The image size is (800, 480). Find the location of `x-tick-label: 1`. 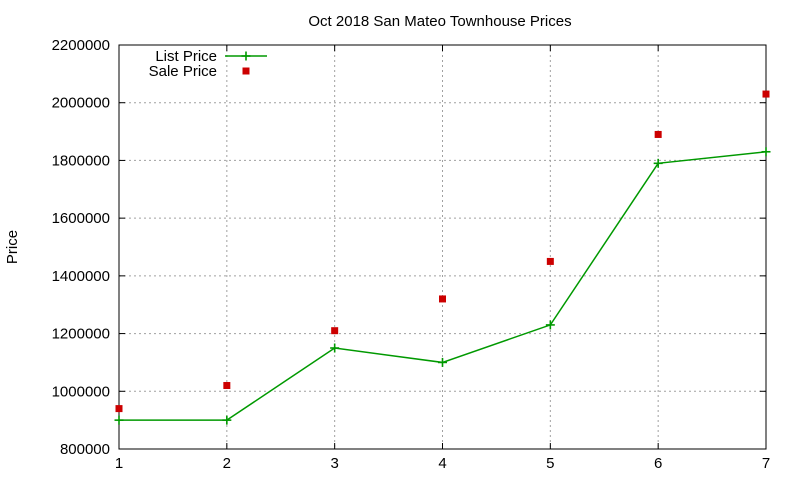

x-tick-label: 1 is located at coordinates (119, 463).